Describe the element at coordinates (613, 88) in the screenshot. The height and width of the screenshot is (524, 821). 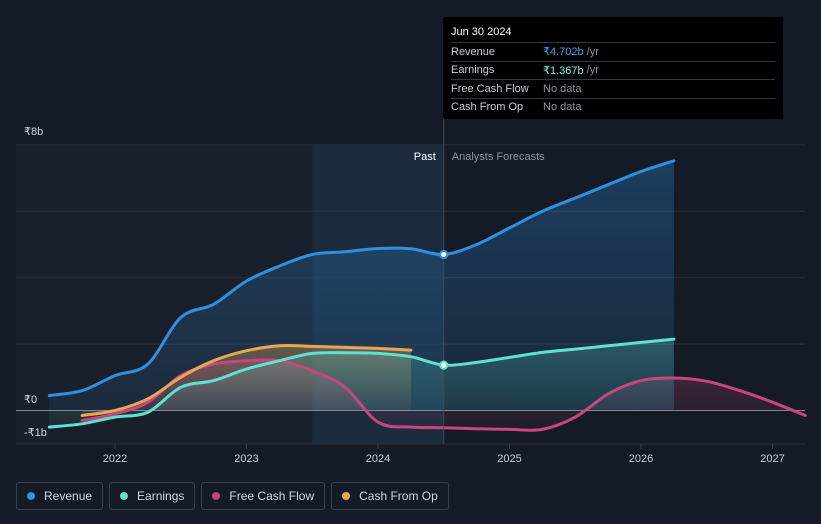
I see `tooltip-row-free-cash-flow: Free Cash Flow No data` at that location.